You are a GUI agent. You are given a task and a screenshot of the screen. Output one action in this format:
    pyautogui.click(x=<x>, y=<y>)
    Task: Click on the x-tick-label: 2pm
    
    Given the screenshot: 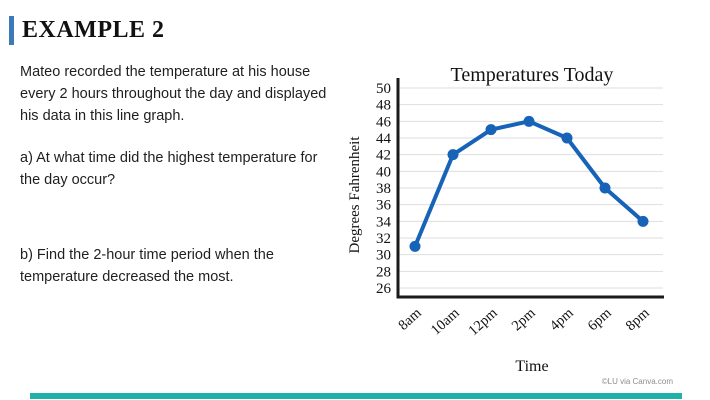 What is the action you would take?
    pyautogui.click(x=524, y=320)
    